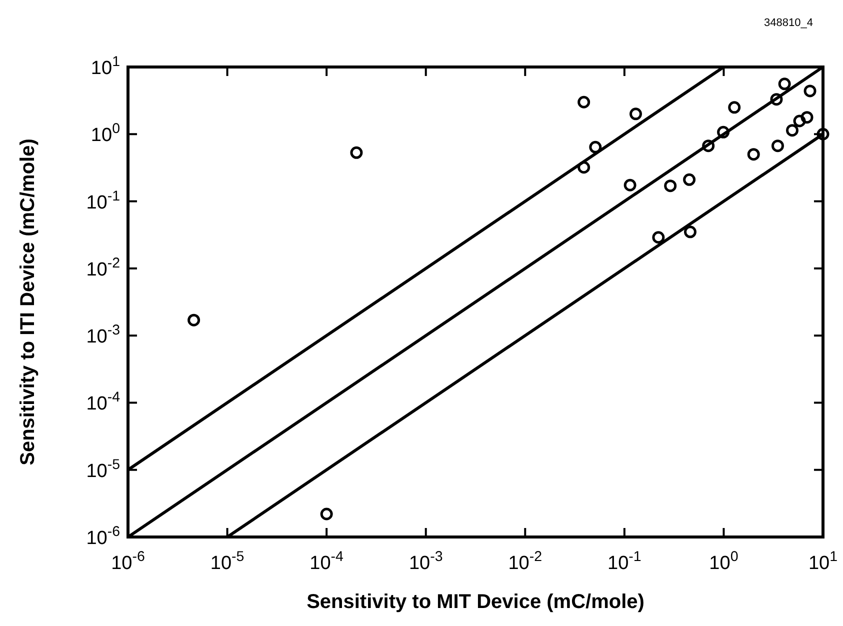  Describe the element at coordinates (425, 561) in the screenshot. I see `x-tick-label: 10$^{-3}$` at that location.